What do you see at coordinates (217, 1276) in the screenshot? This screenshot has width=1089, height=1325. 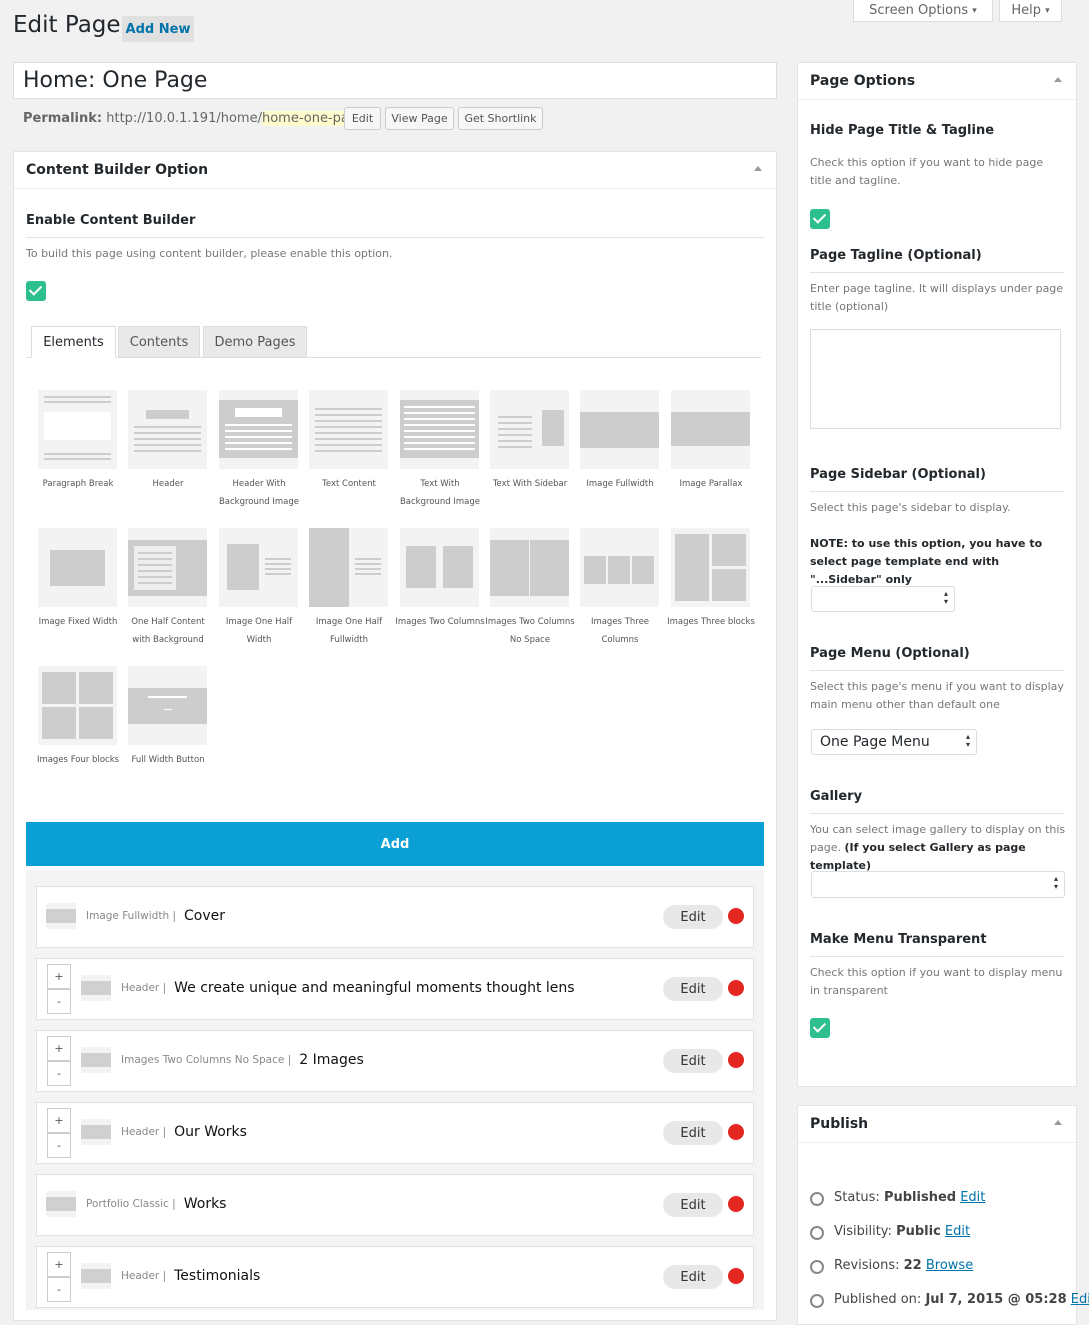 I see `item-title: Testimonials` at bounding box center [217, 1276].